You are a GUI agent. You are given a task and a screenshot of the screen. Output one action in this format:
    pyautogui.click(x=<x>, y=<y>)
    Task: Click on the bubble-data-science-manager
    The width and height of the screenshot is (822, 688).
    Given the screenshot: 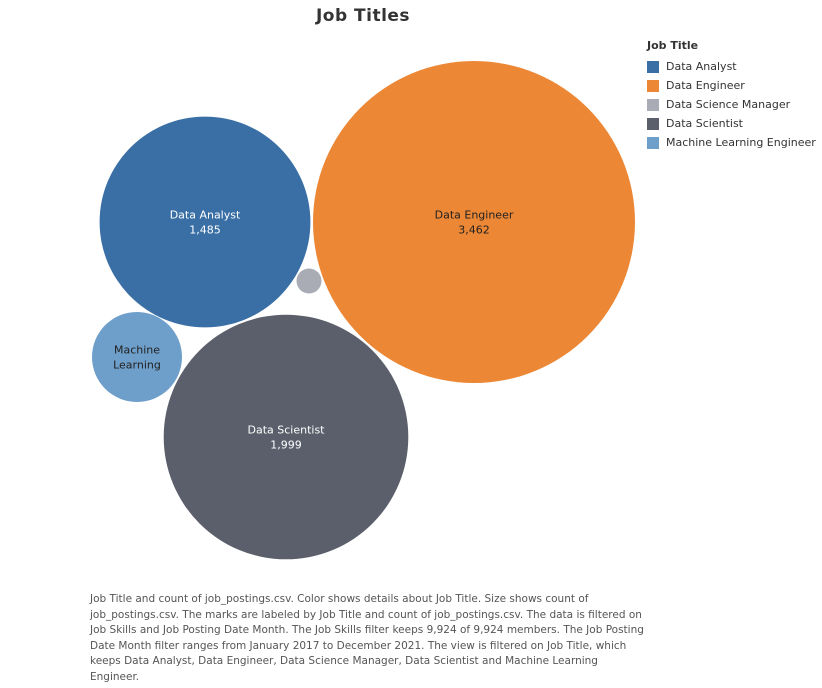 What is the action you would take?
    pyautogui.click(x=309, y=281)
    